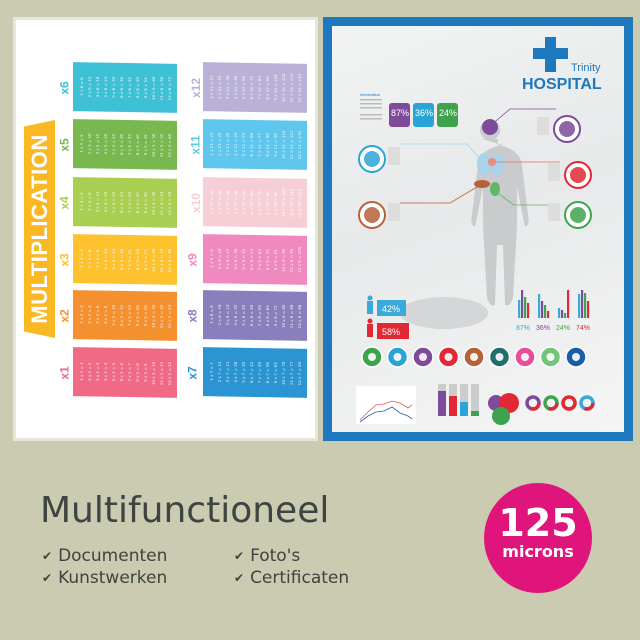  I want to click on table-line: 2 x 1 = 2, so click(89, 372).